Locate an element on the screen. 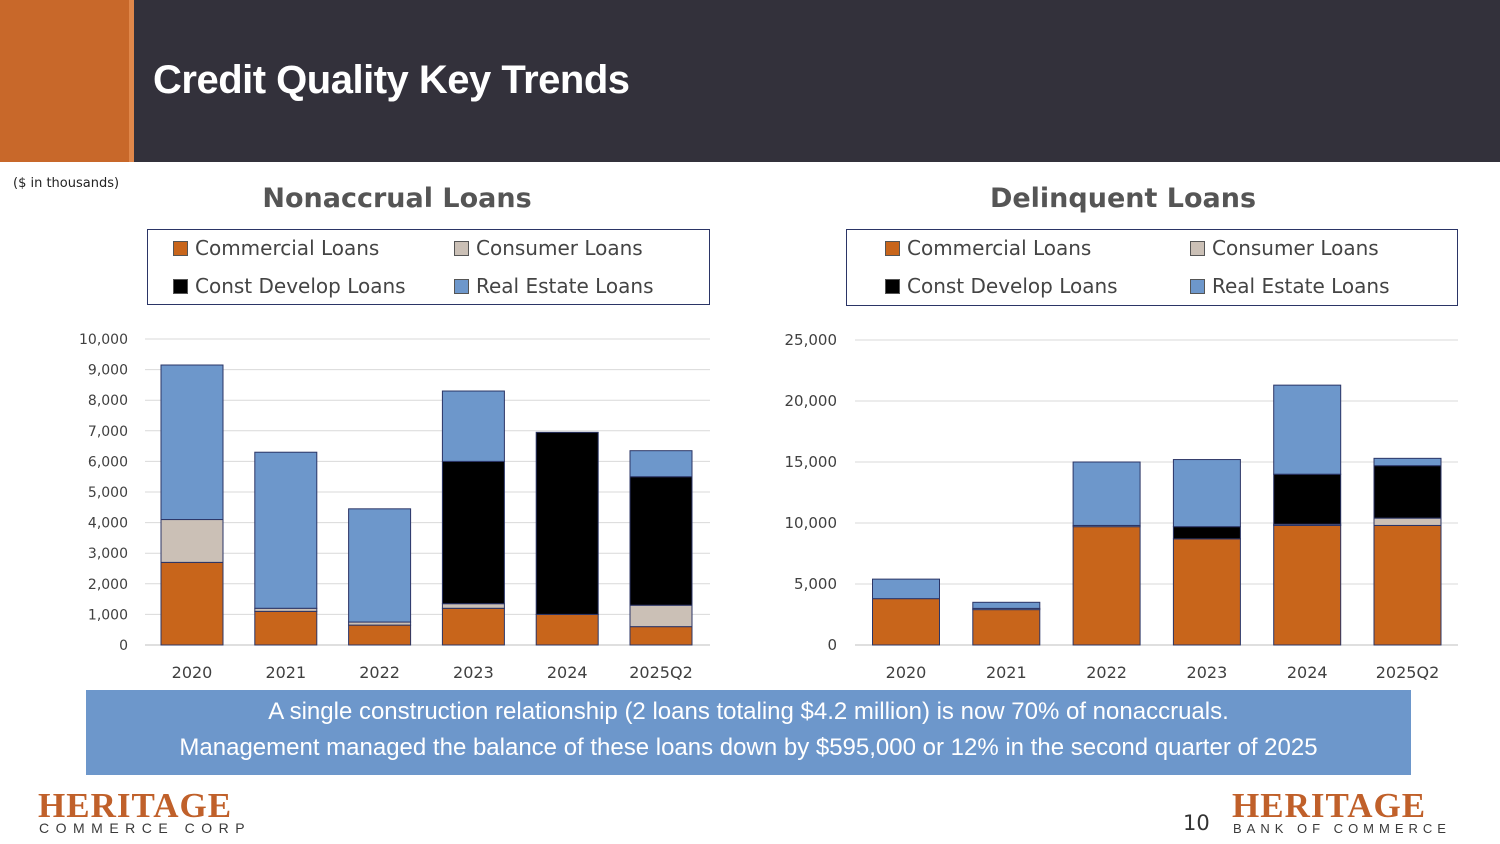 The height and width of the screenshot is (844, 1500). nonaccrual-bar-commercial-2024 is located at coordinates (567, 629).